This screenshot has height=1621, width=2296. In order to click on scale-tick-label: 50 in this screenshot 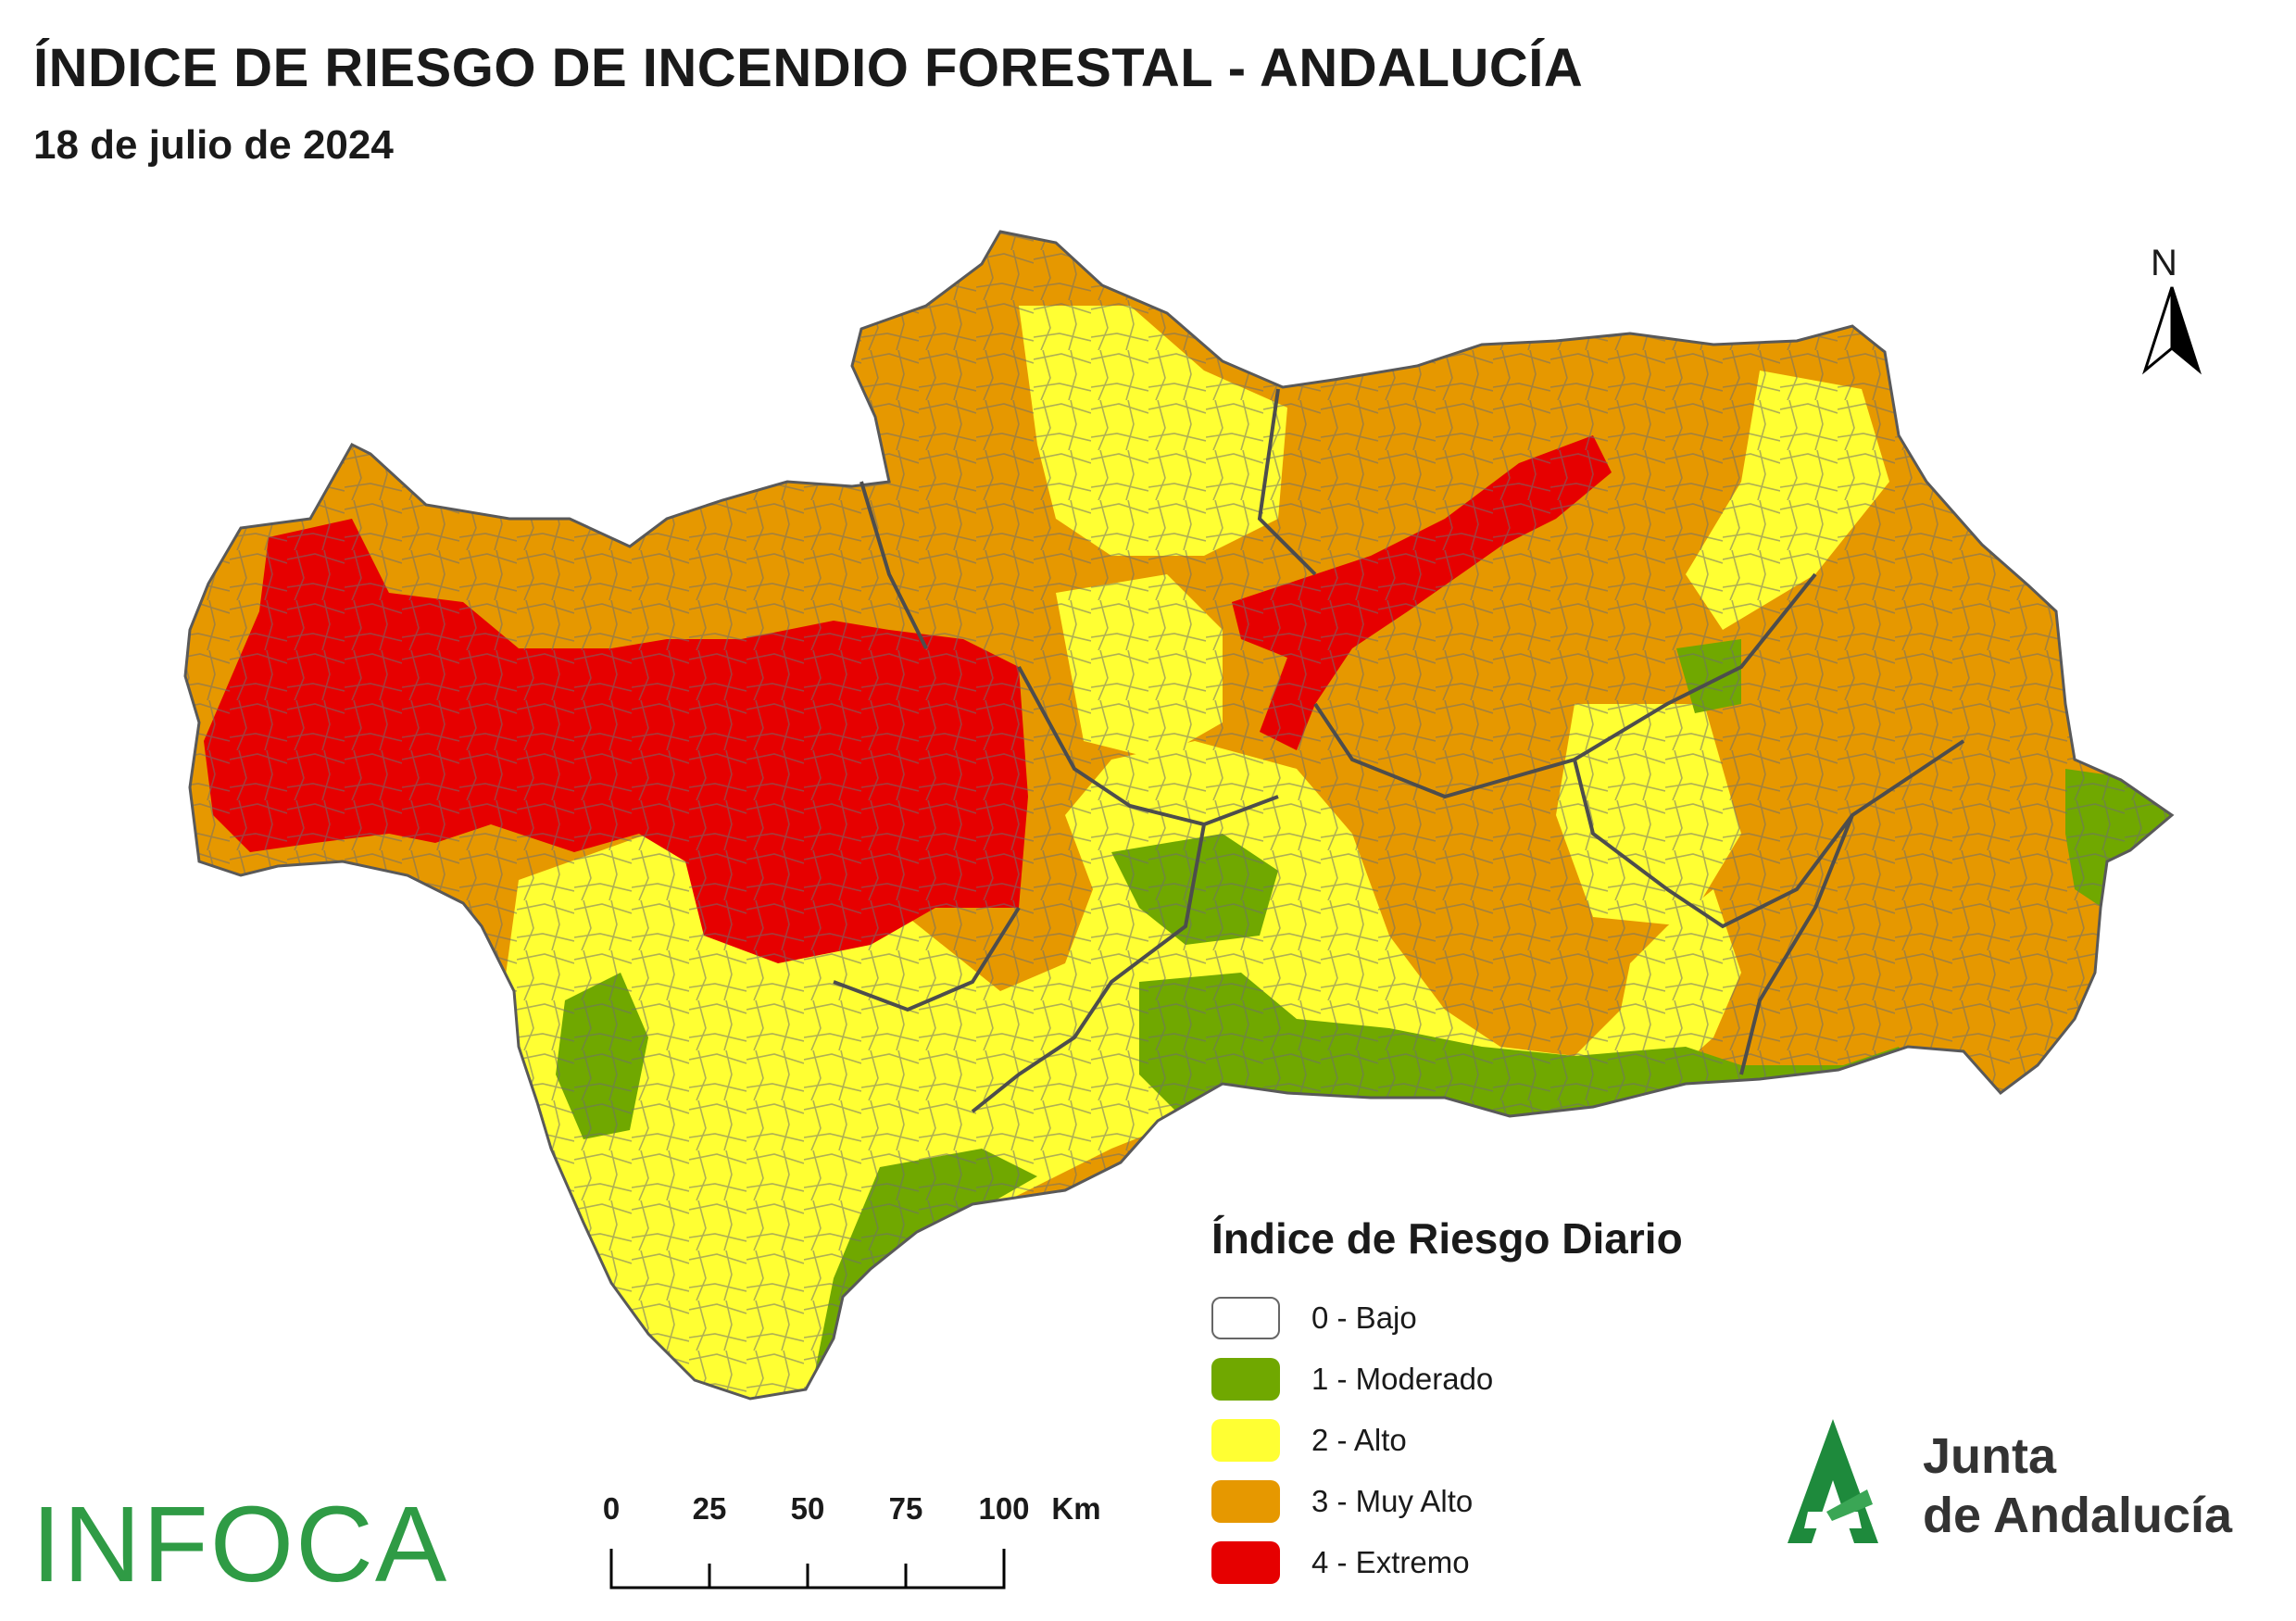, I will do `click(807, 1508)`.